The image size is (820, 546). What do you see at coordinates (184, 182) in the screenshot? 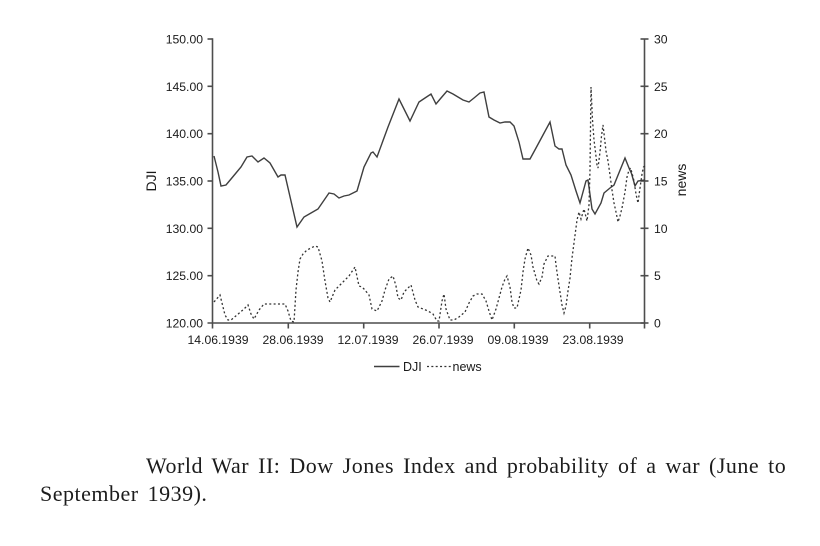
I see `svg-text: 135.00` at bounding box center [184, 182].